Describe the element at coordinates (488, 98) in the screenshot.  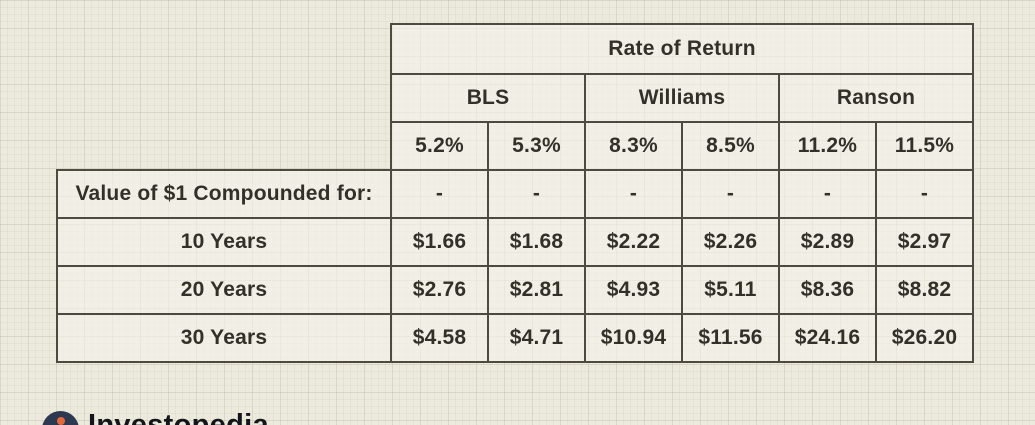
I see `column-group-bls: BLS` at that location.